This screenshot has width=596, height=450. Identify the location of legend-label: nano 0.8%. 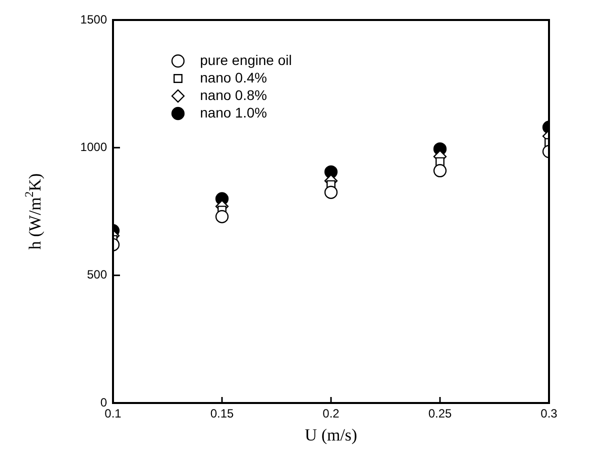
(233, 94).